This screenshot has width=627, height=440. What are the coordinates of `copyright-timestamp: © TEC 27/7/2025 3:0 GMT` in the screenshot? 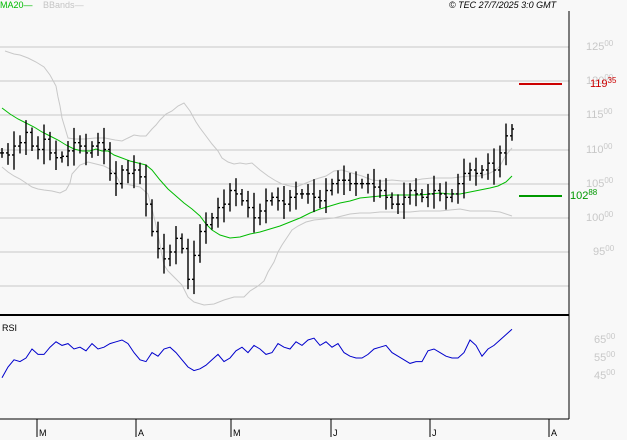 It's located at (503, 5).